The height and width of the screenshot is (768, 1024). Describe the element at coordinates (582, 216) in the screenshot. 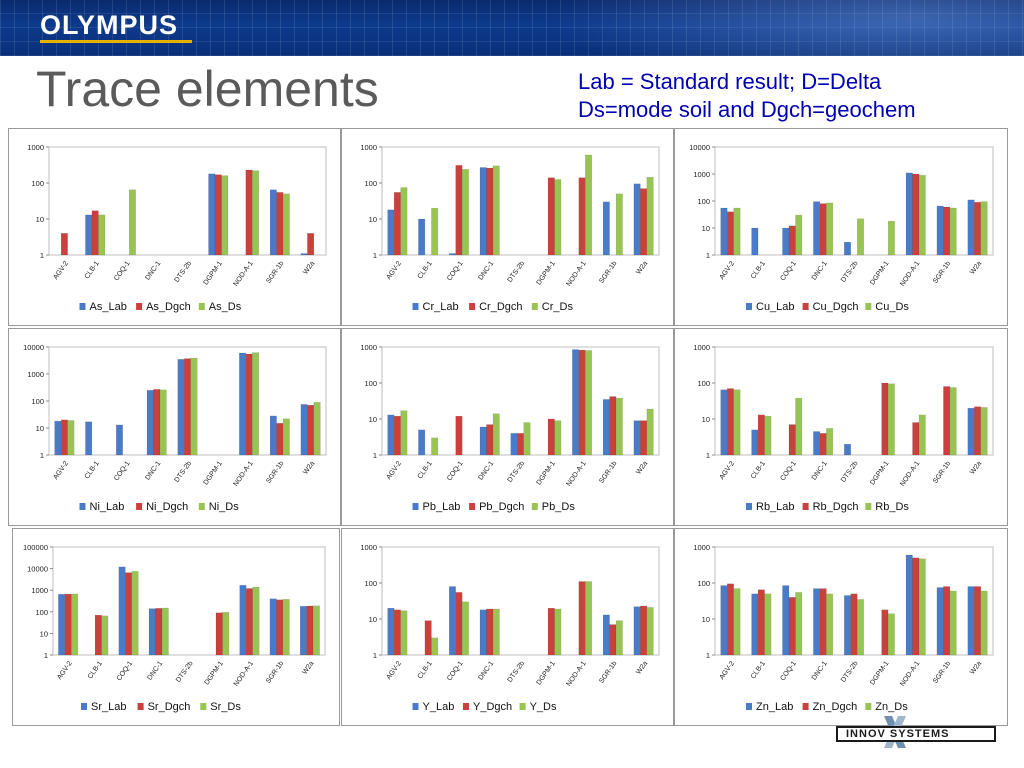

I see `bar-cr-dgch` at that location.